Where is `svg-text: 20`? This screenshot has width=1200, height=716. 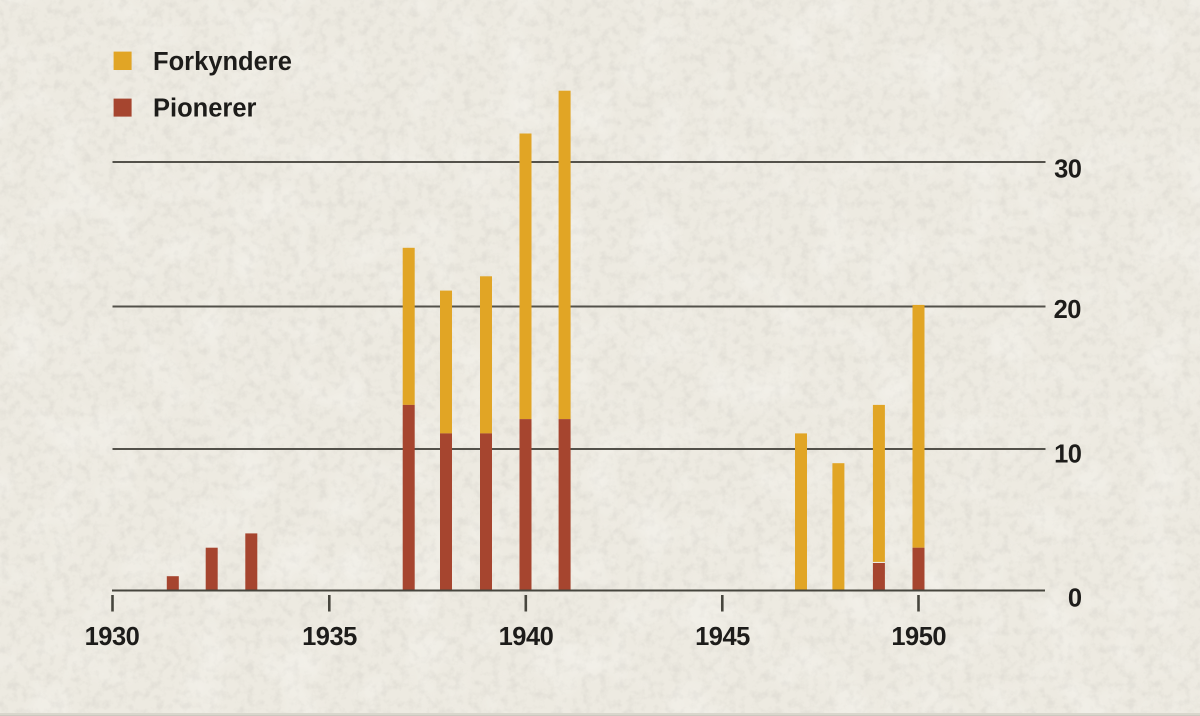 svg-text: 20 is located at coordinates (1068, 310).